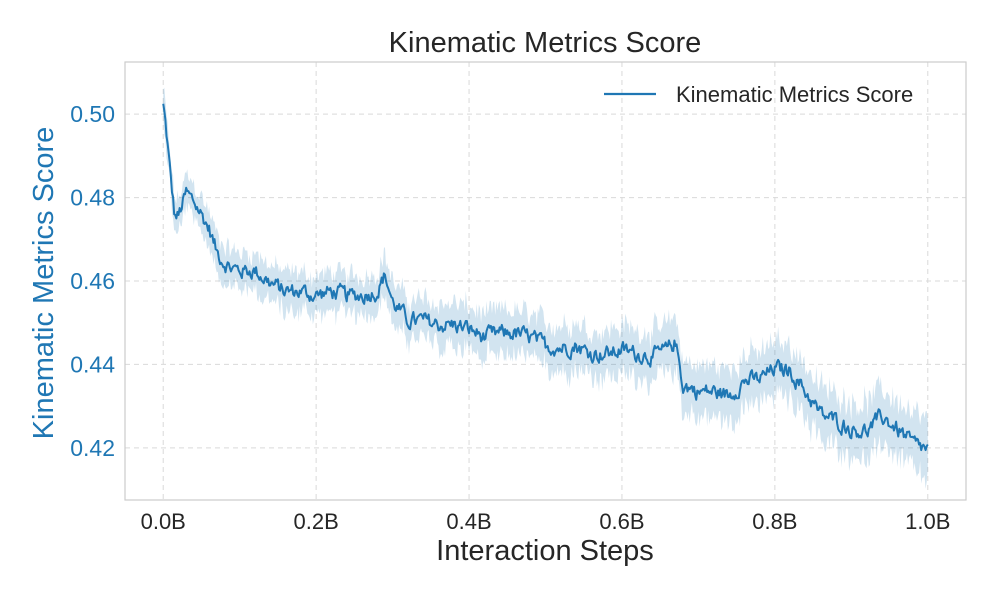  What do you see at coordinates (545, 43) in the screenshot?
I see `chart-title: Kinematic Metrics Score` at bounding box center [545, 43].